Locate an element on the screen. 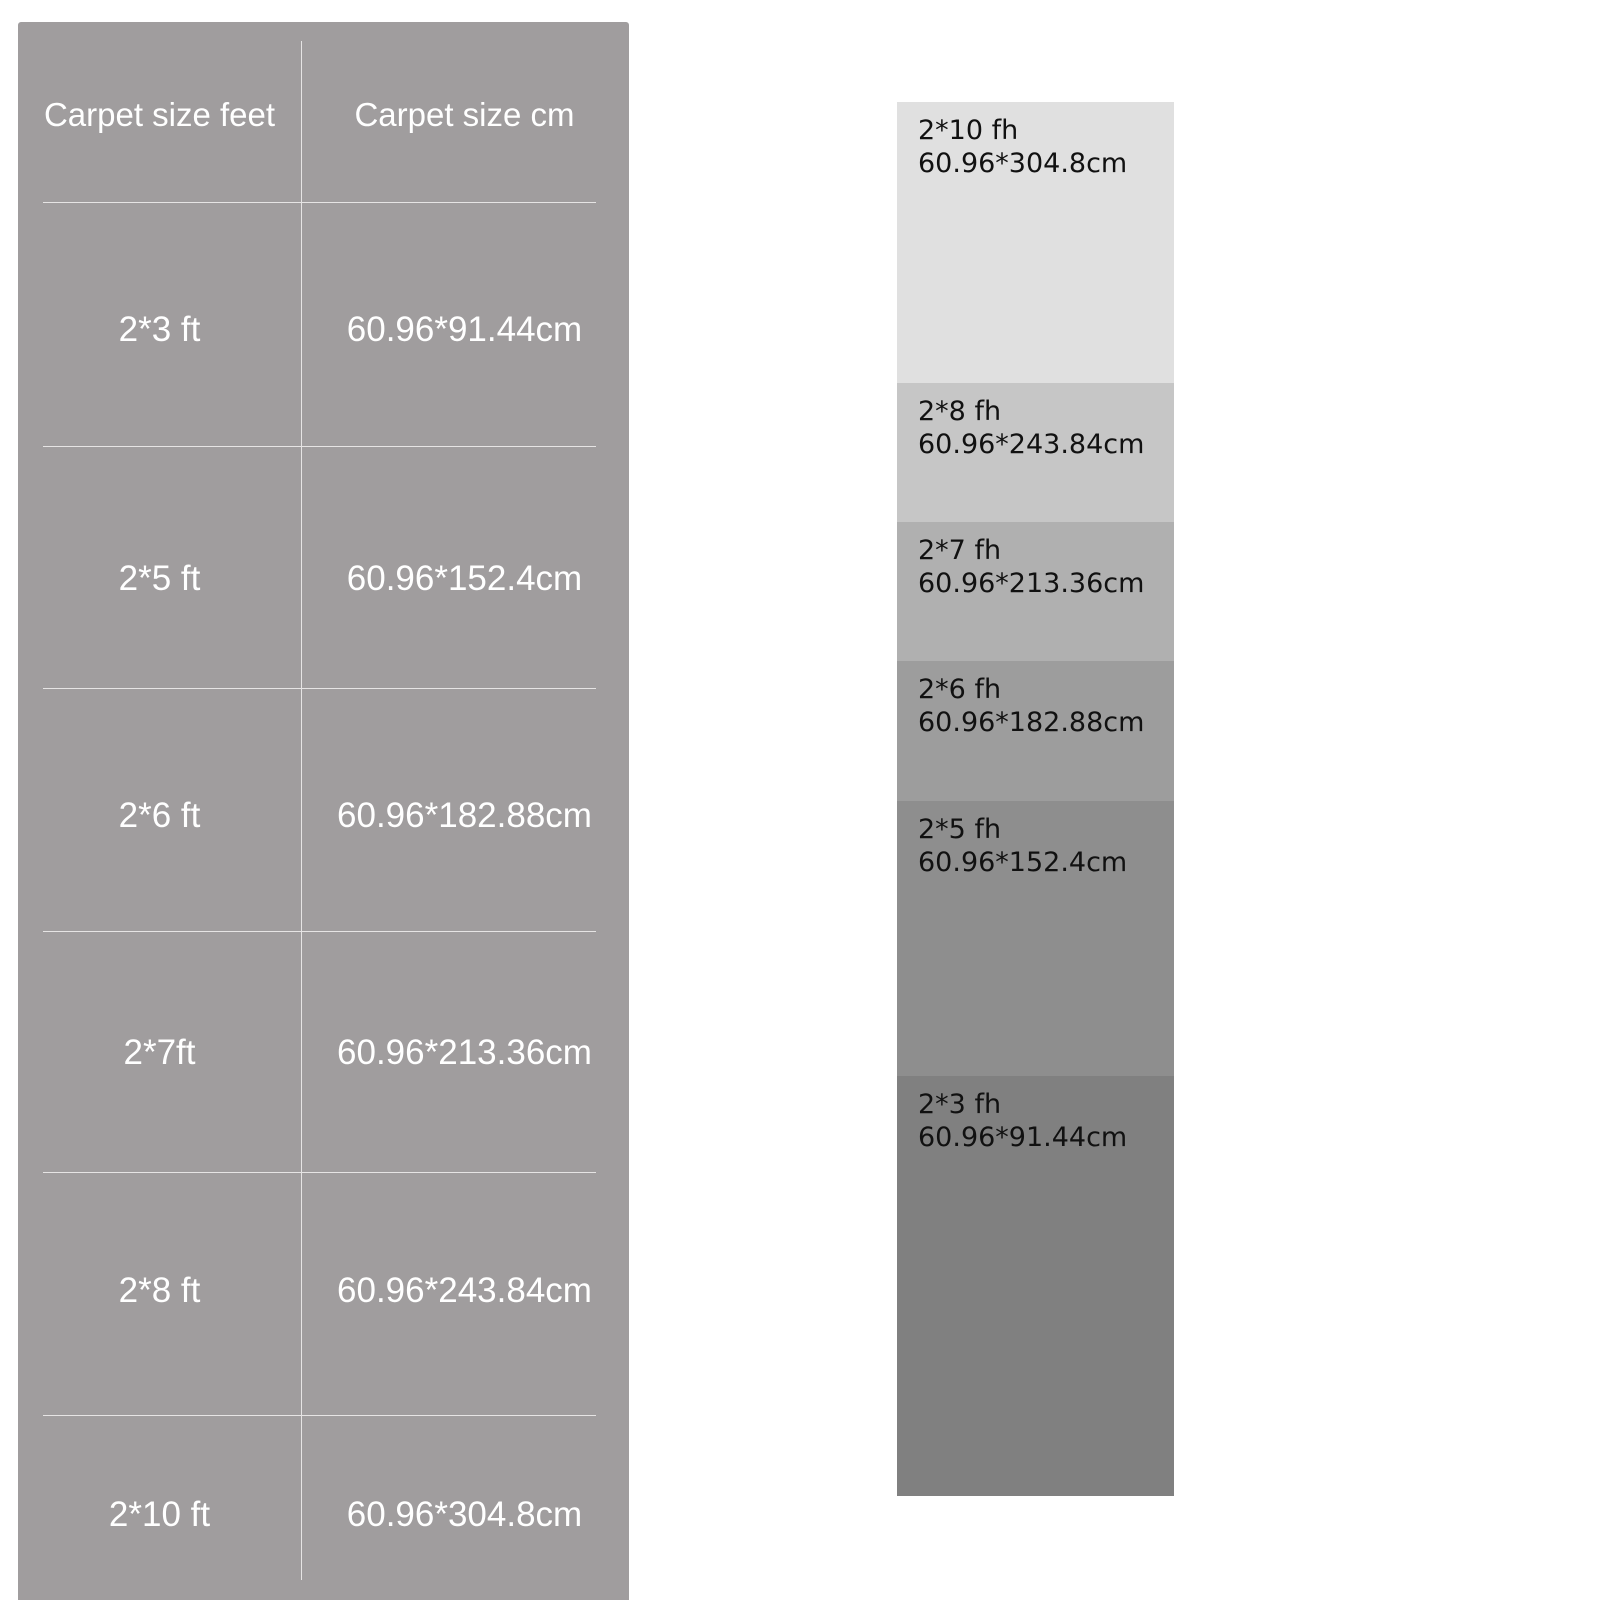 The image size is (1600, 1600). table-cell: 60.96*182.88cm is located at coordinates (464, 815).